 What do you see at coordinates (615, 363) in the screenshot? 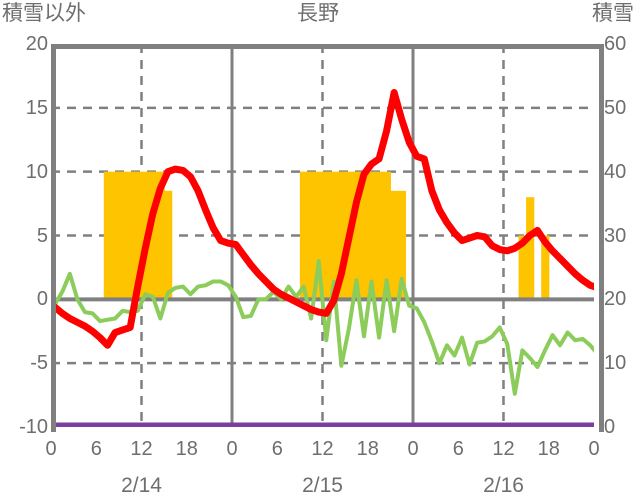
I see `right-axis-tick: 10` at bounding box center [615, 363].